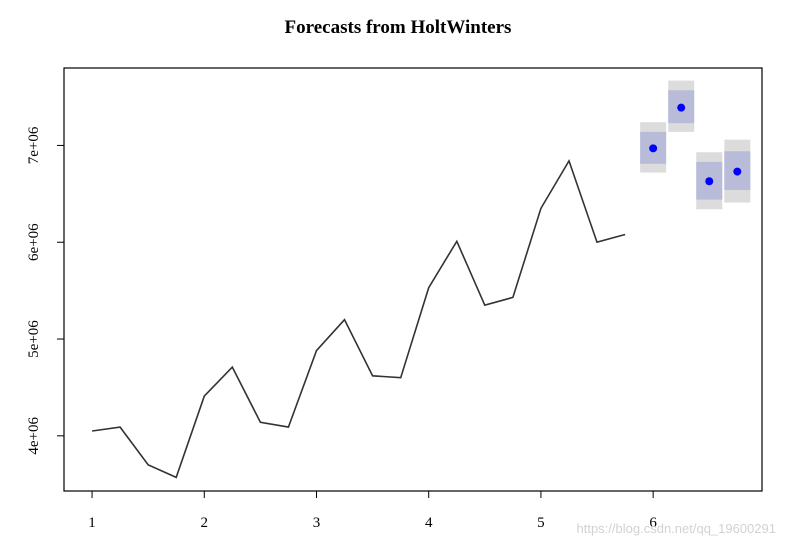  Describe the element at coordinates (34, 242) in the screenshot. I see `y-tick-label: 6e+06` at that location.